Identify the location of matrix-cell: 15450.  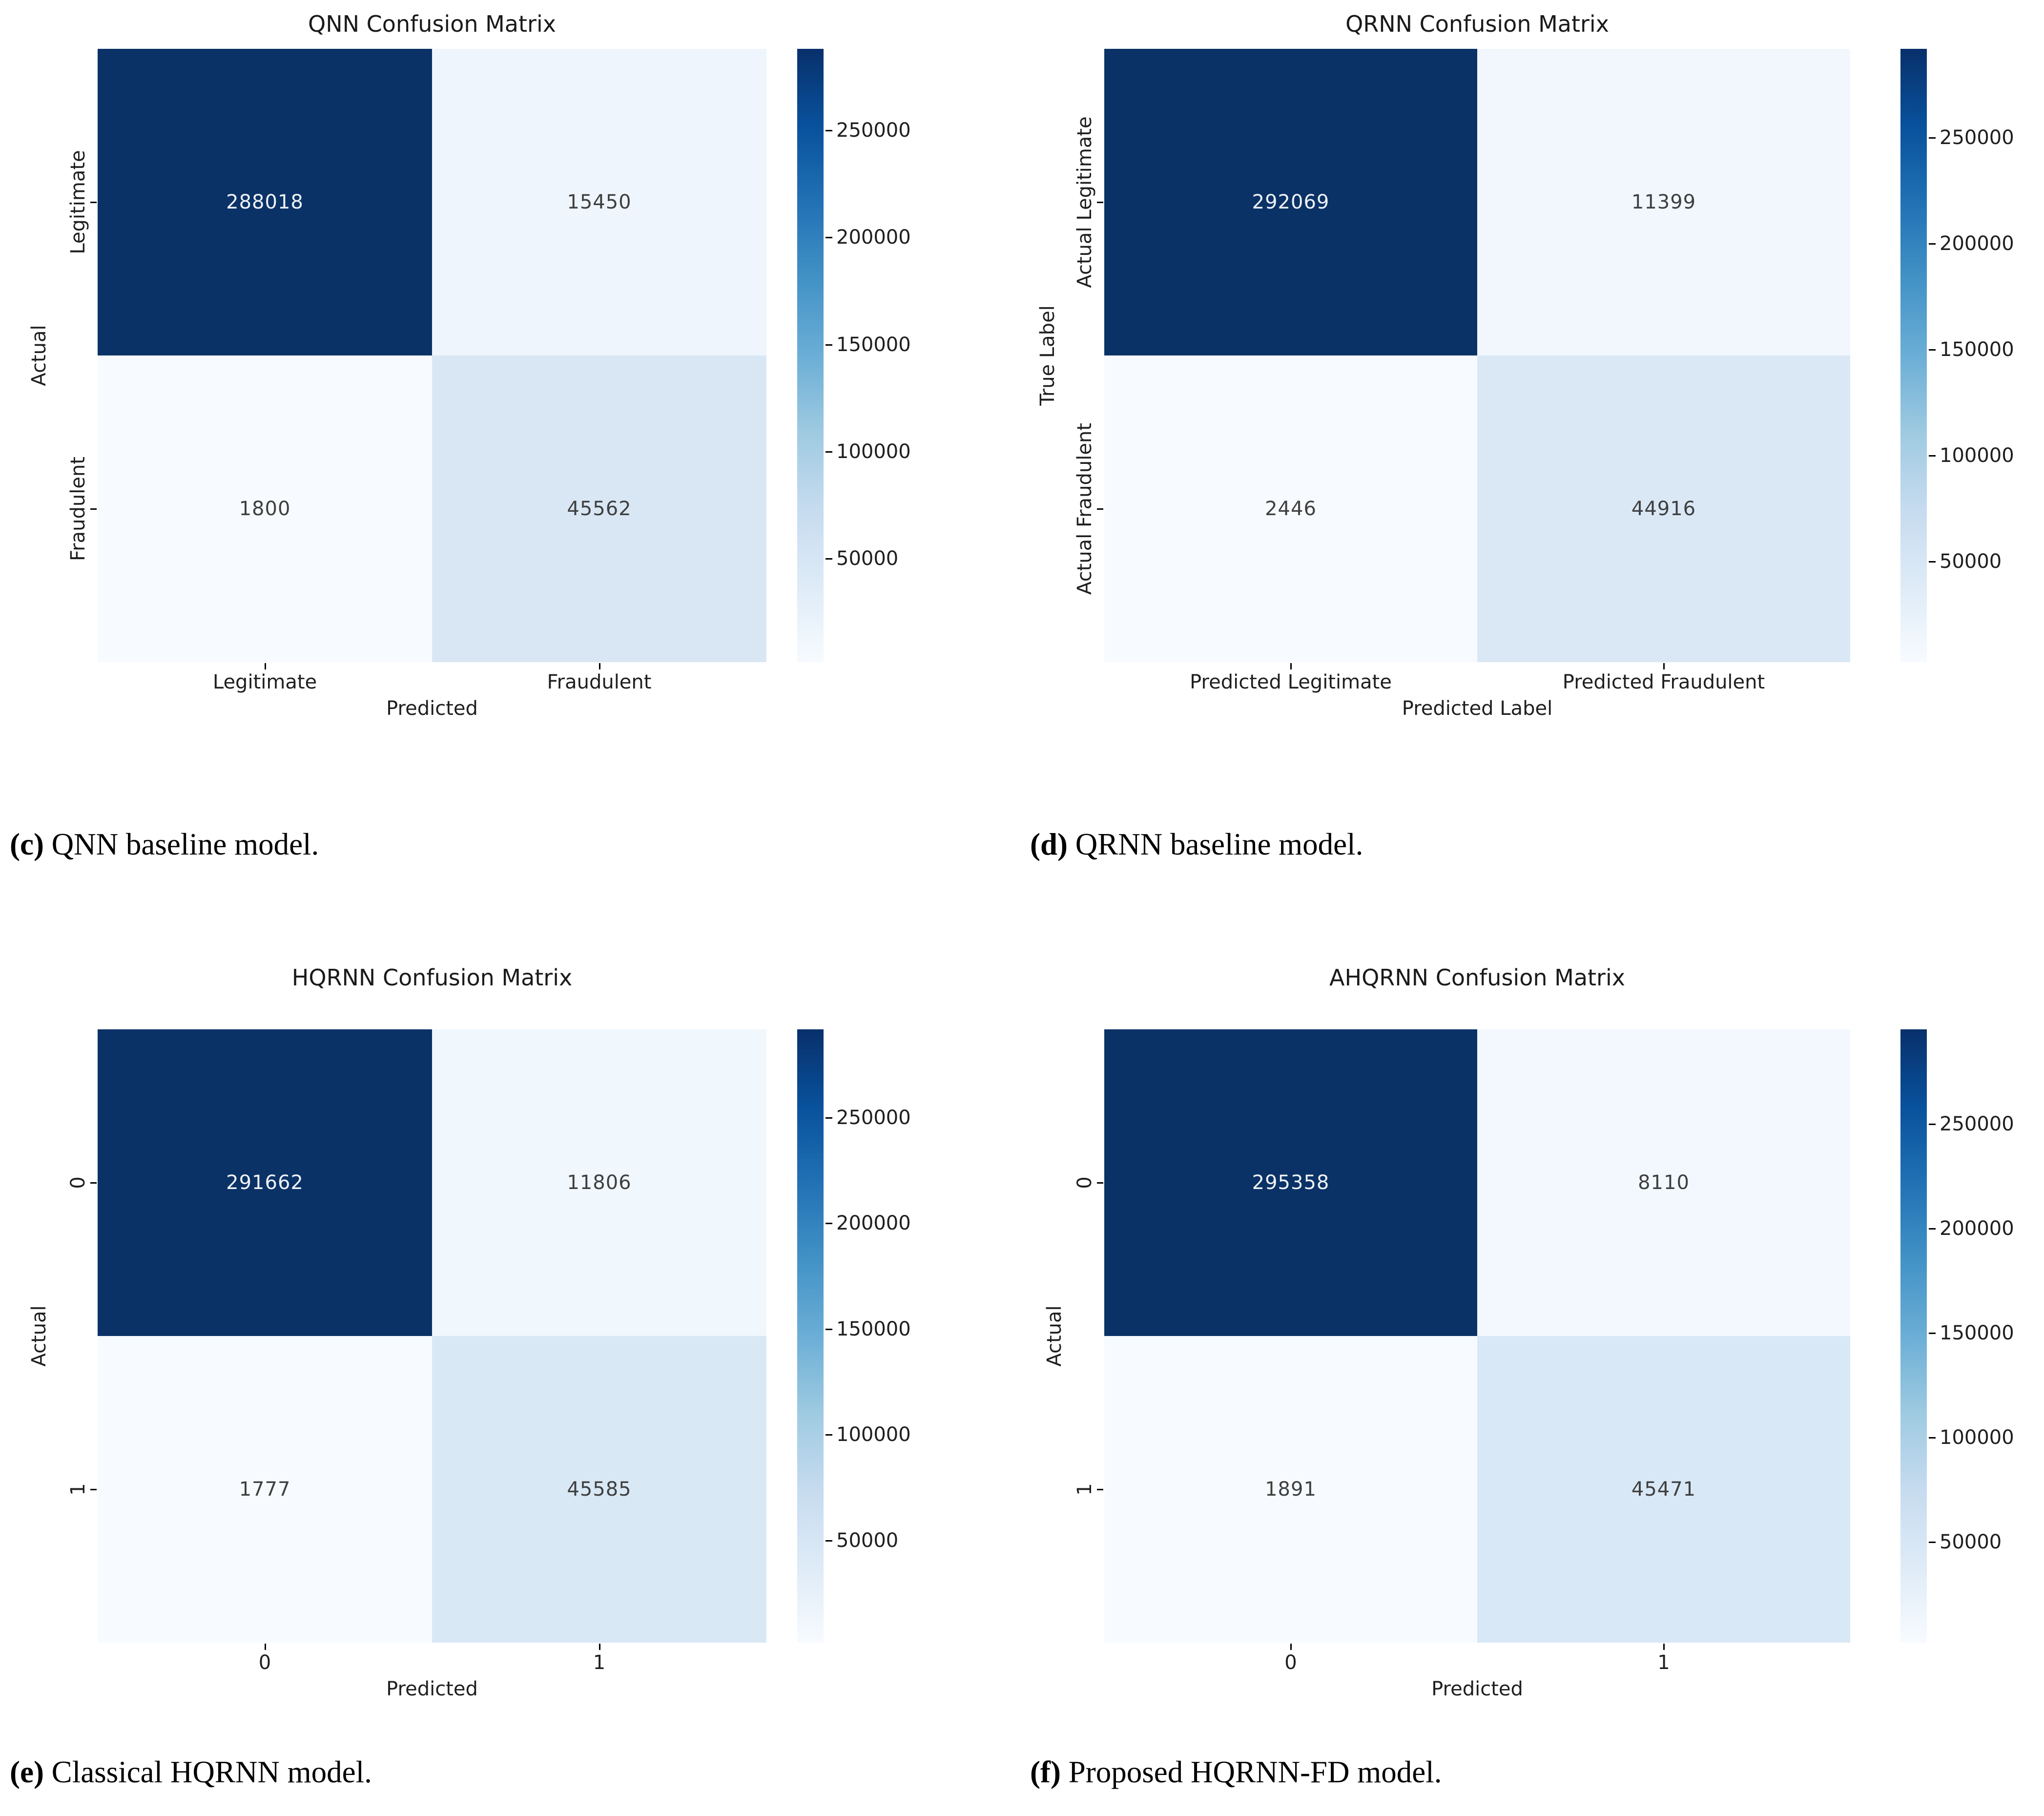
(599, 202).